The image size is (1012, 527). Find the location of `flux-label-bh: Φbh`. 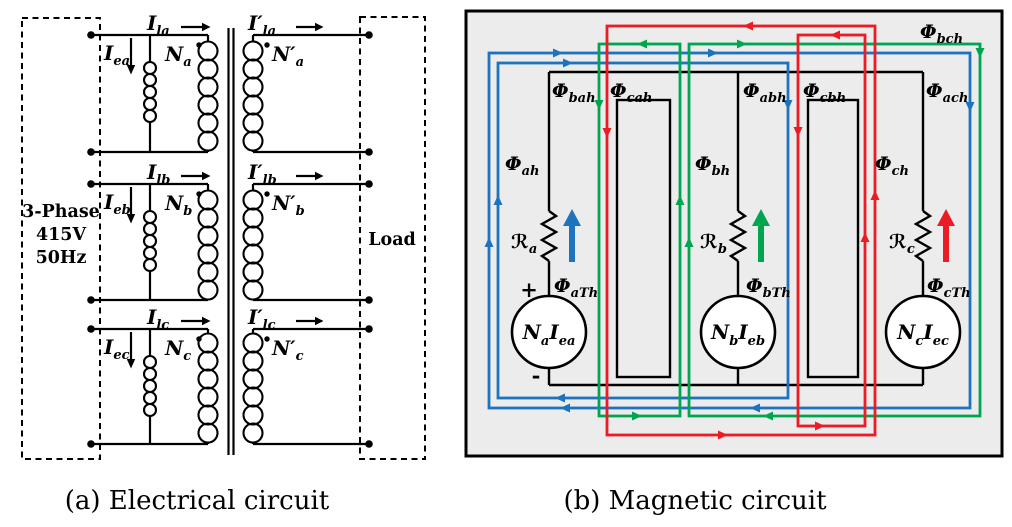

flux-label-bh: Φbh is located at coordinates (712, 166).